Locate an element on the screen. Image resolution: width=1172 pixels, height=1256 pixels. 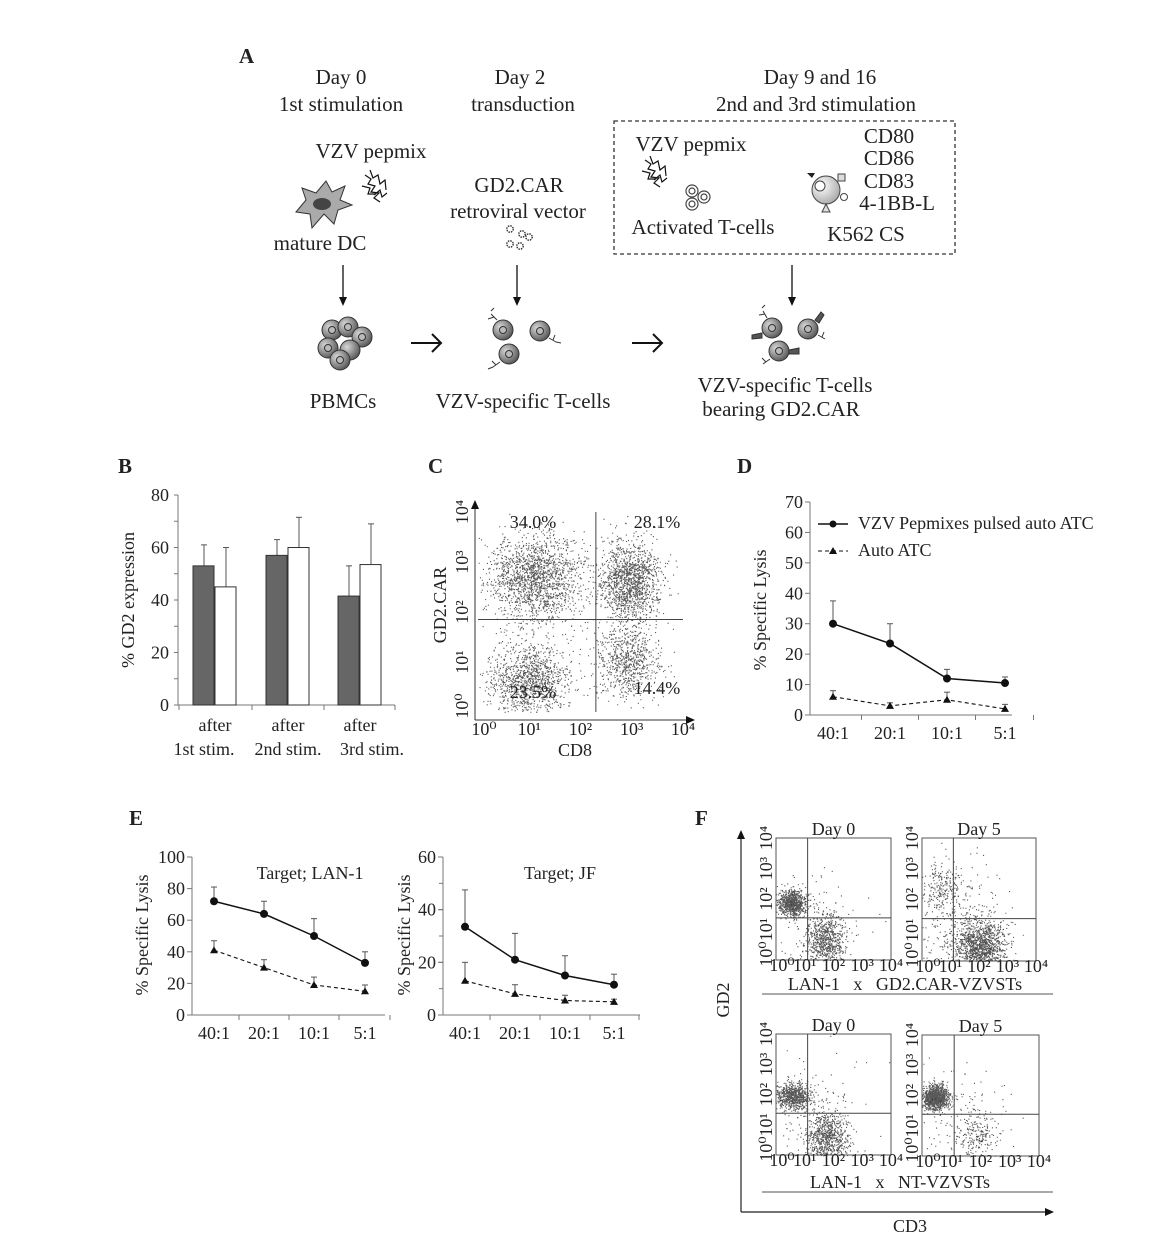
panel-label-a: A is located at coordinates (247, 56).